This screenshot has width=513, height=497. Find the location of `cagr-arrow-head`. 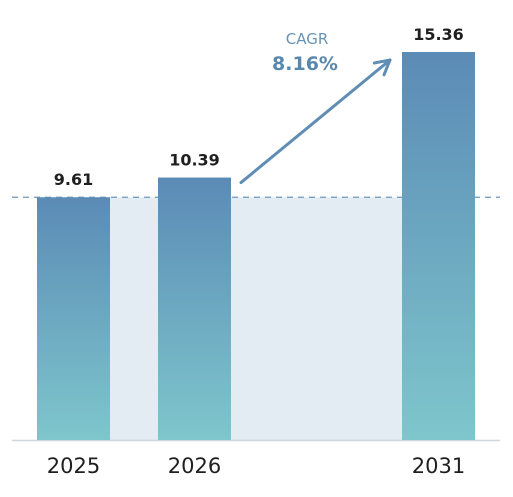

cagr-arrow-head is located at coordinates (382, 67).